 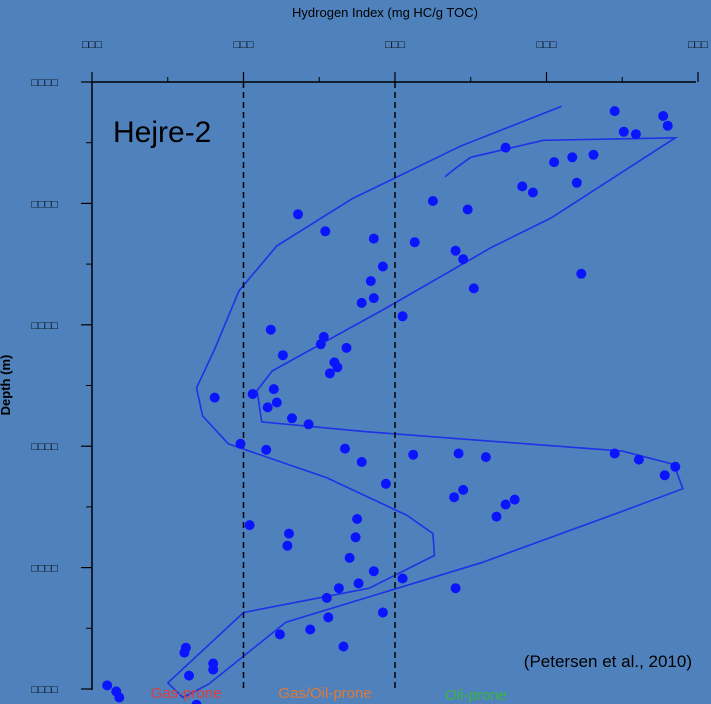 I want to click on zone-label-oil: Oil-prone, so click(x=476, y=695).